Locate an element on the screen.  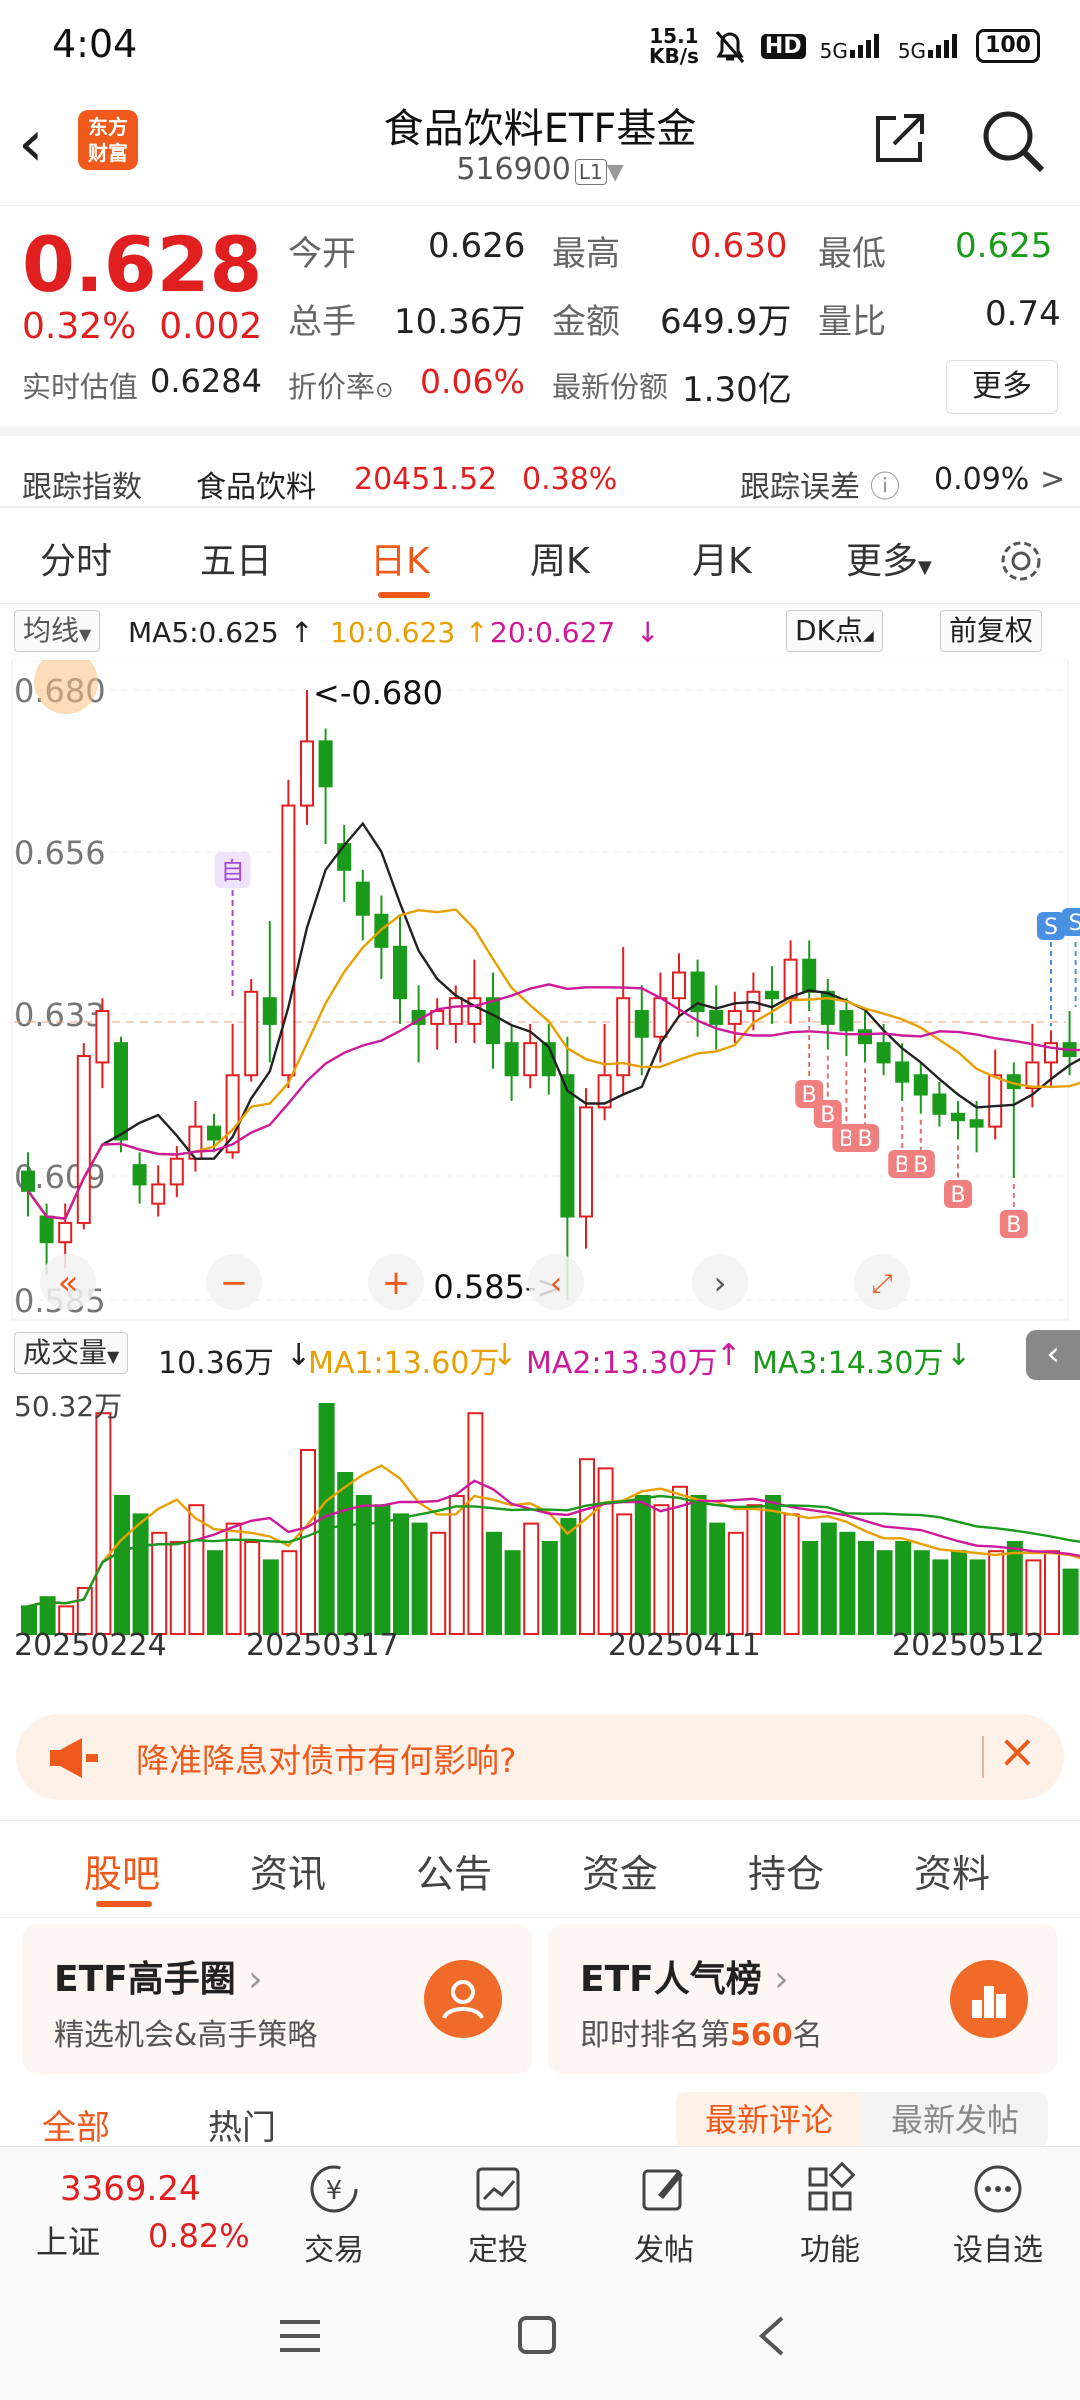
date-tick-3: 20250512 is located at coordinates (968, 1645).